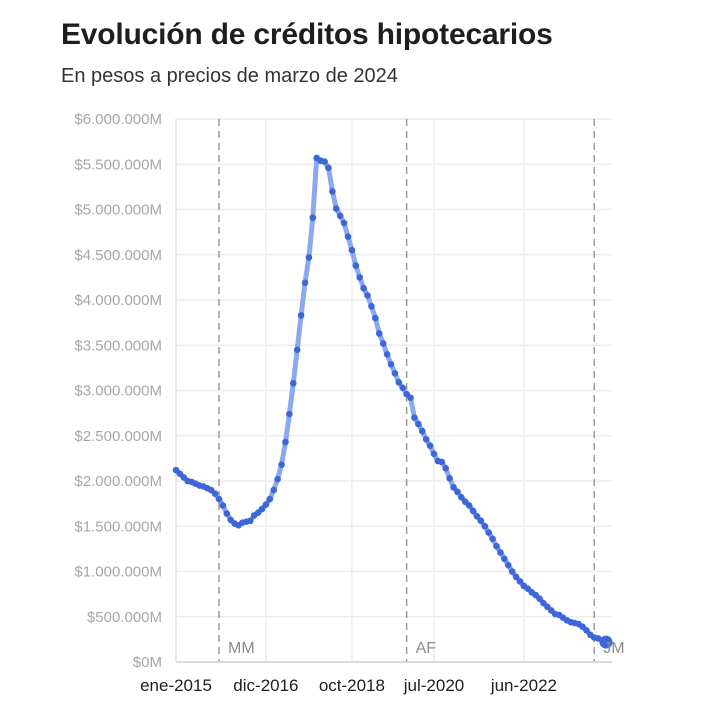 The image size is (714, 720). I want to click on y-tick-label: $3.500.000M, so click(118, 345).